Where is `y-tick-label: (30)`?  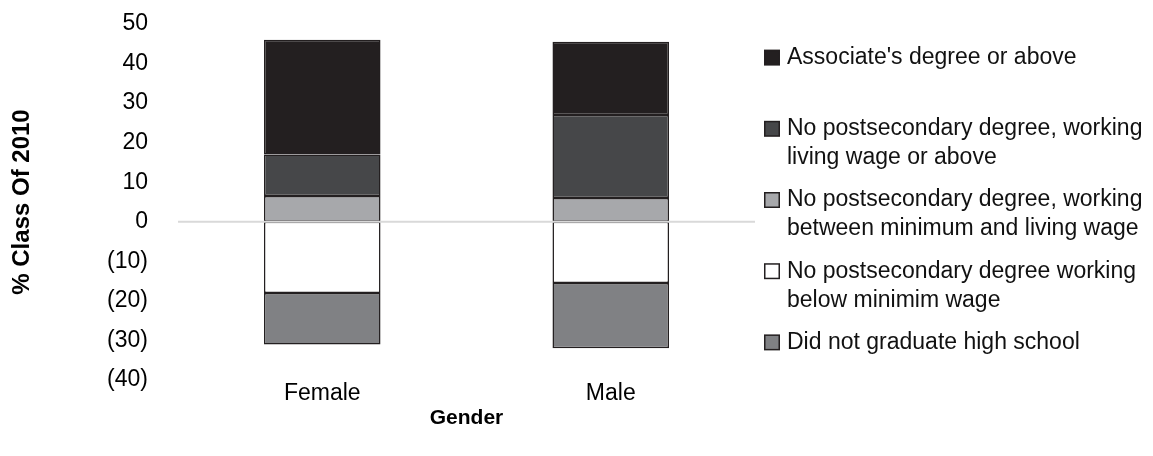 y-tick-label: (30) is located at coordinates (127, 338).